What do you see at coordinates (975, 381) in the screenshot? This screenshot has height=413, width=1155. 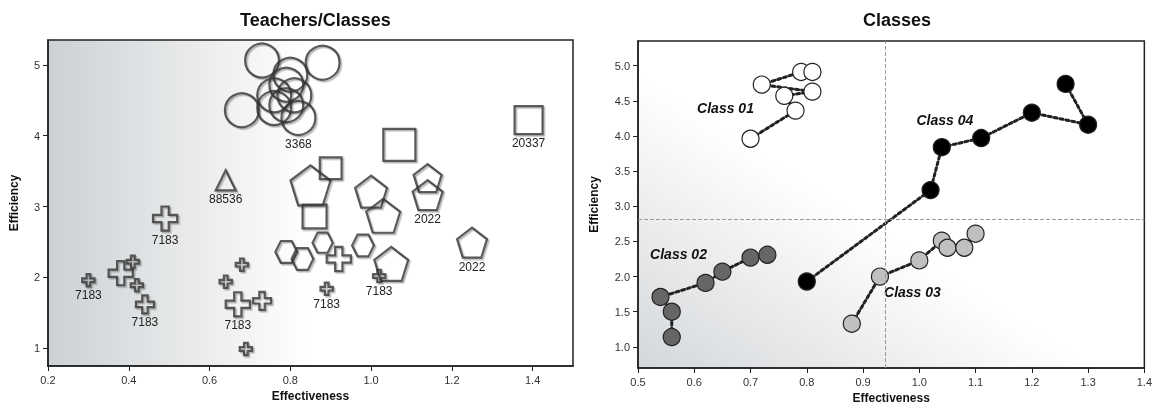 I see `x-tick-label: 1.1` at bounding box center [975, 381].